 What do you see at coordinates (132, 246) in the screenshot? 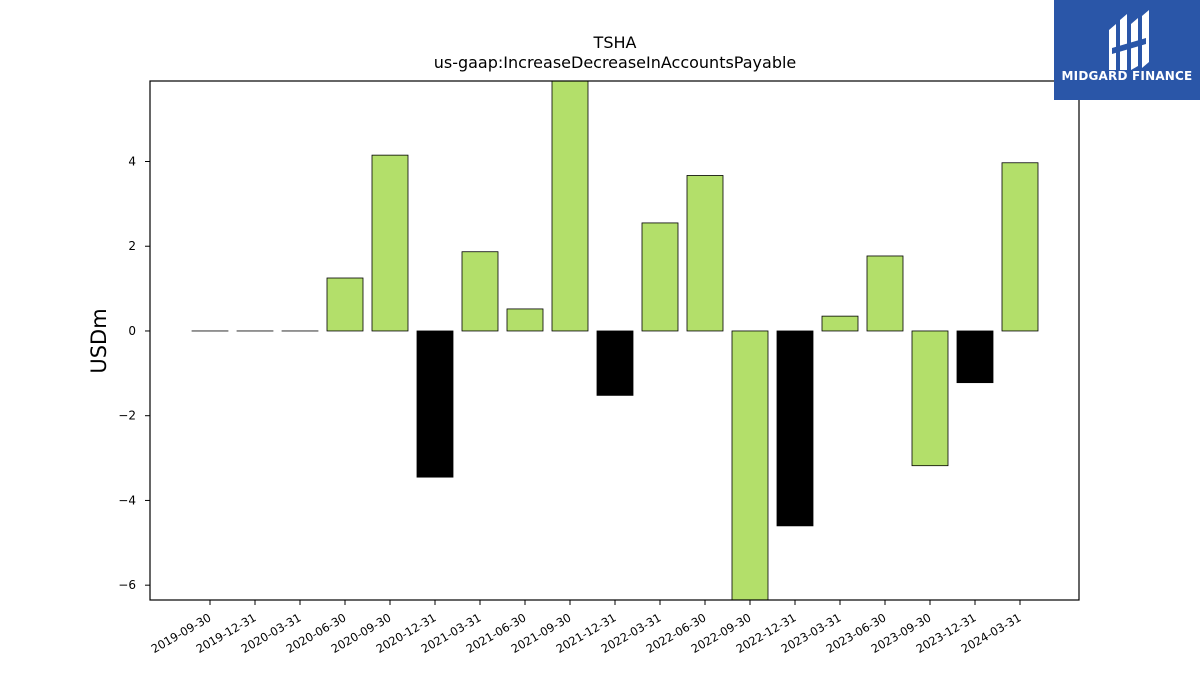
I see `y-tick-label: 2` at bounding box center [132, 246].